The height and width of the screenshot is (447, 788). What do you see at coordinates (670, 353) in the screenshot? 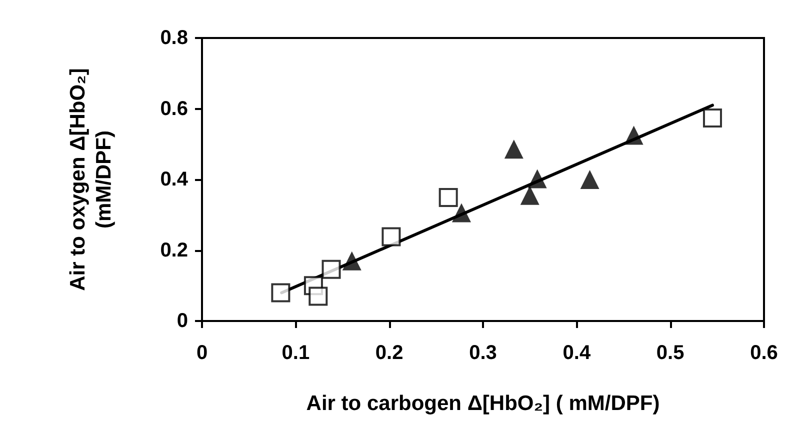
I see `x-tick-label: 0.5` at bounding box center [670, 353].